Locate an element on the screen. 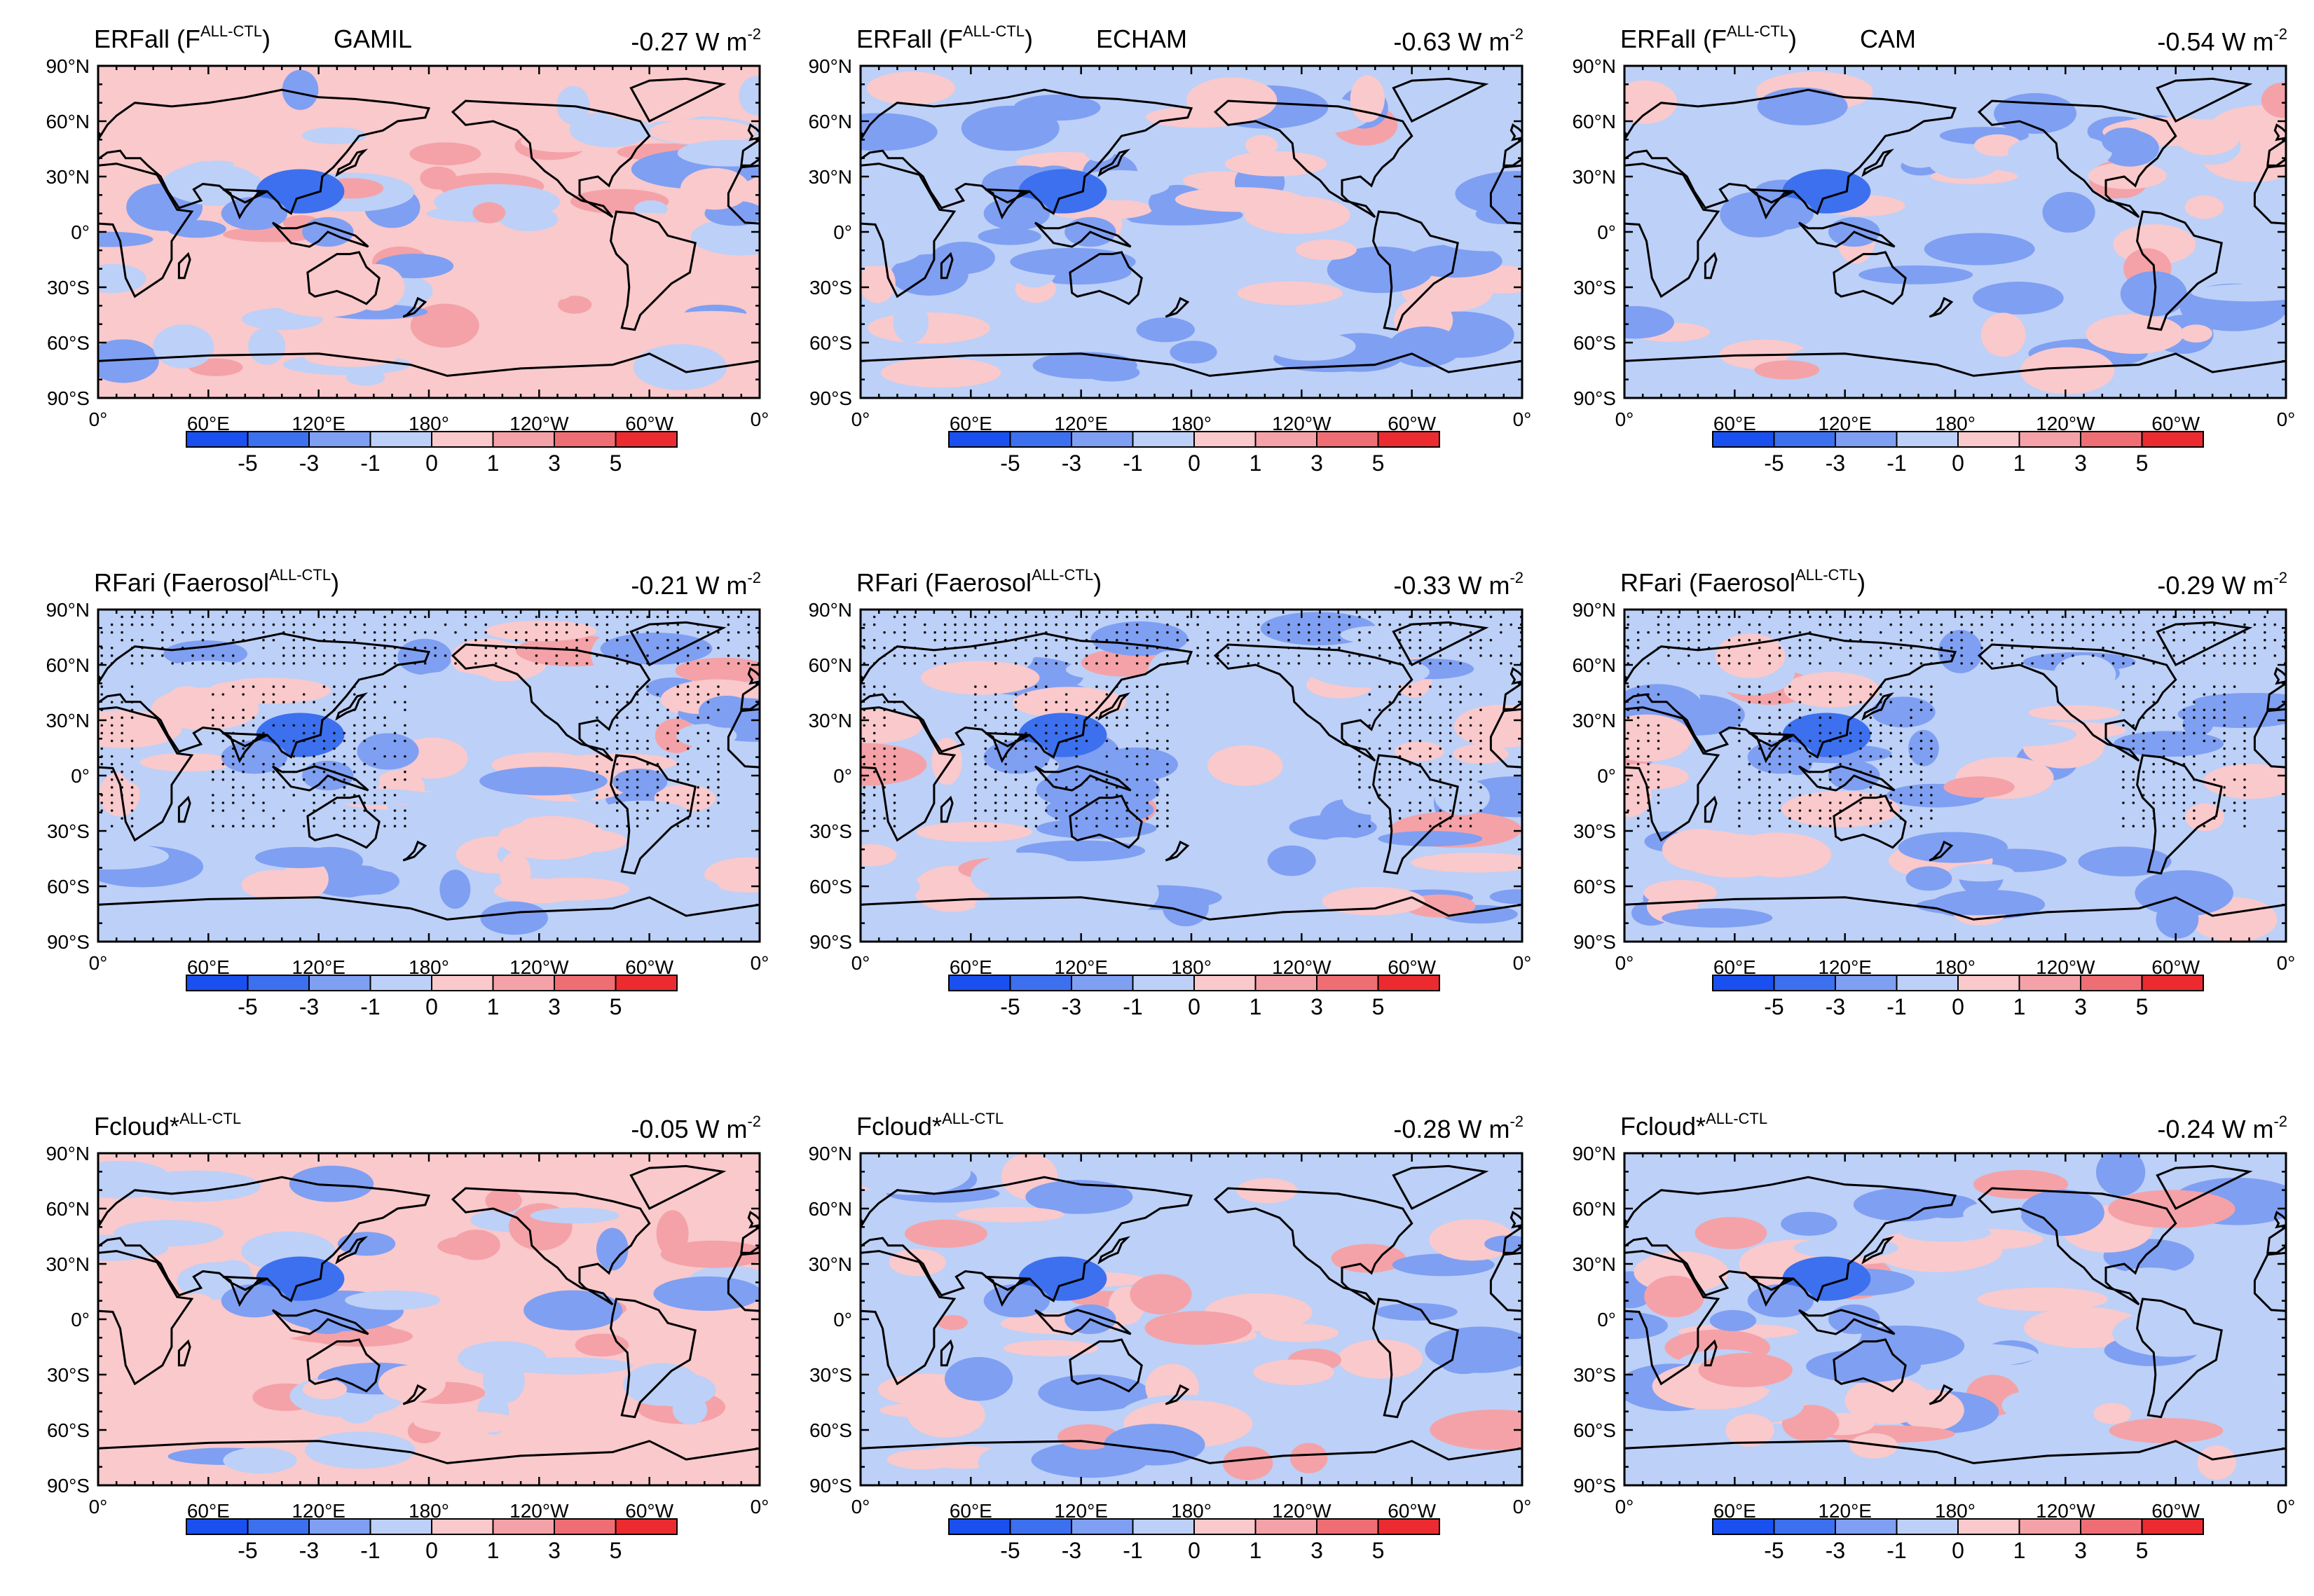  colorbar-level-label: 1 is located at coordinates (1256, 1006).